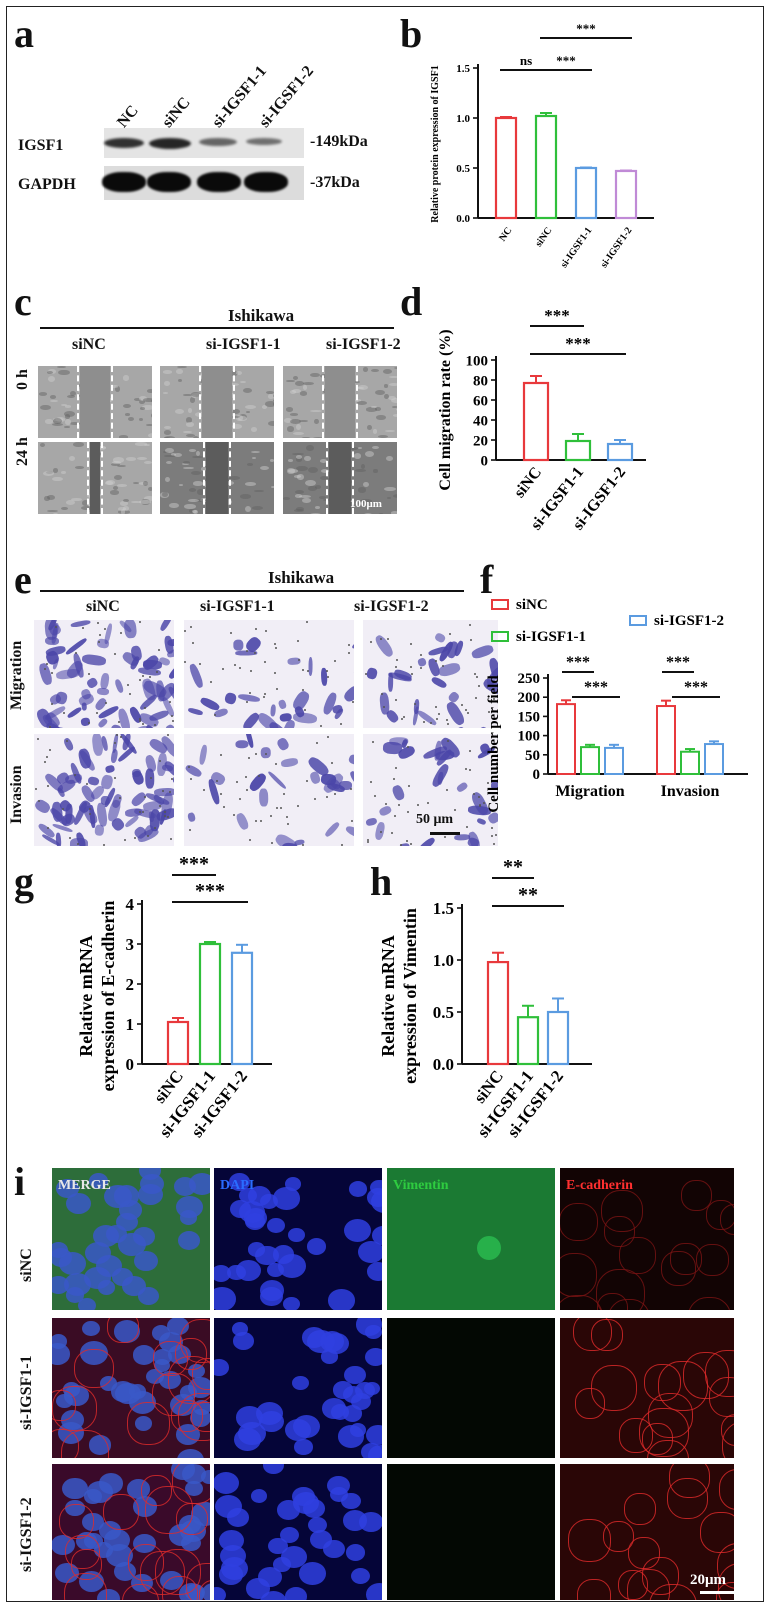 Image resolution: width=772 pixels, height=1610 pixels. I want to click on y-tick-label: 20, so click(480, 441).